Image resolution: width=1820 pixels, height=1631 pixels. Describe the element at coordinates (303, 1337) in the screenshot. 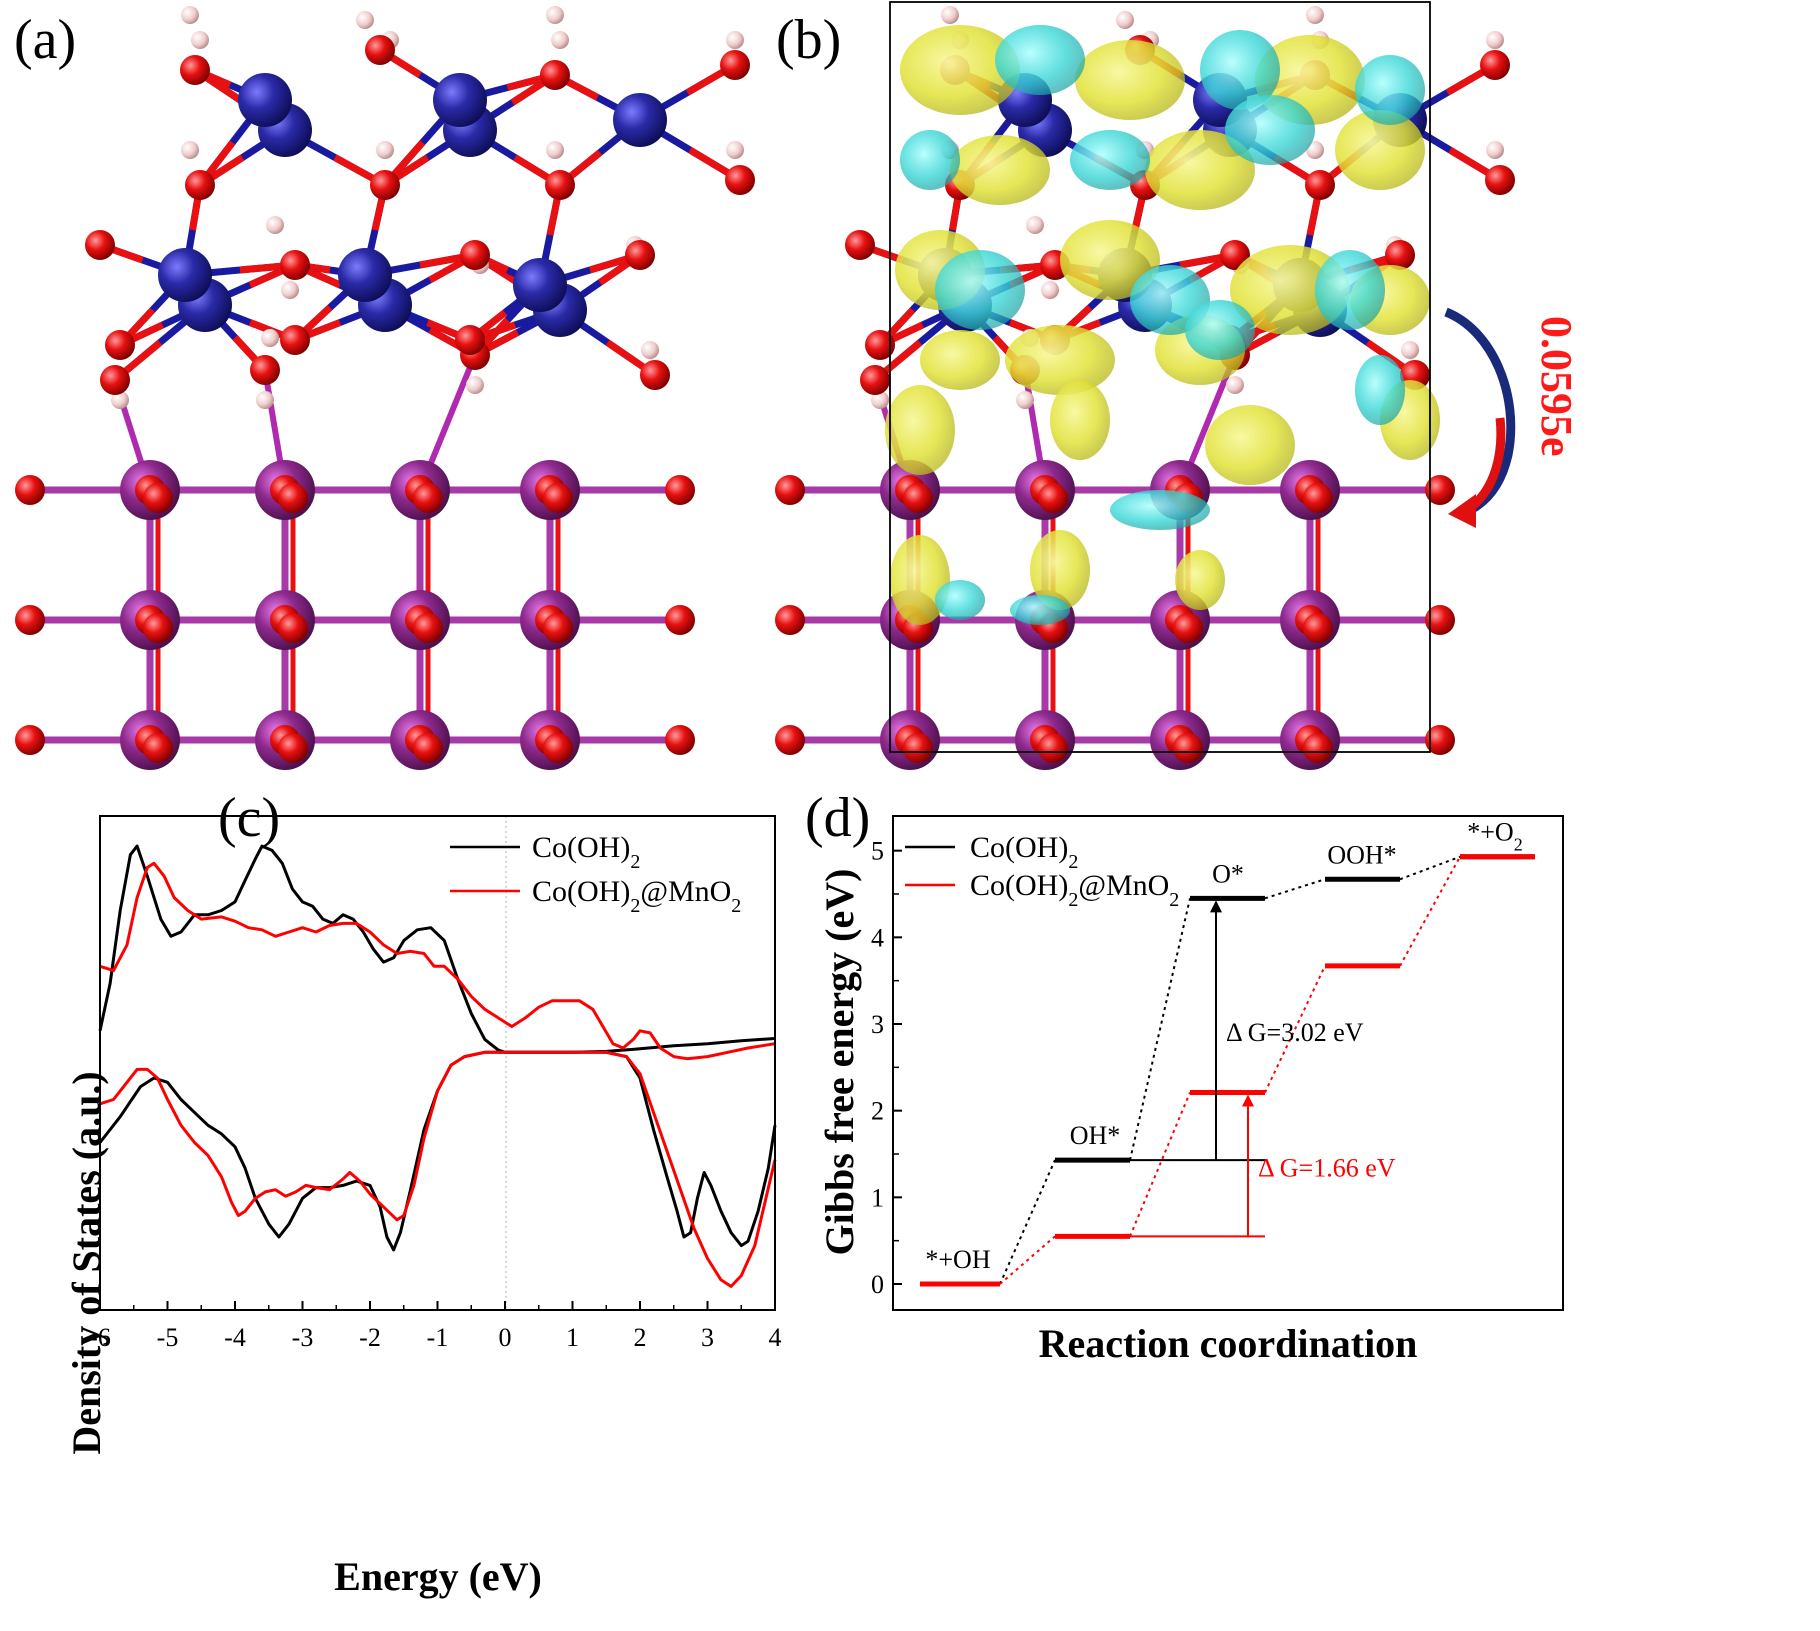

I see `c-x-tick-label: -3` at that location.